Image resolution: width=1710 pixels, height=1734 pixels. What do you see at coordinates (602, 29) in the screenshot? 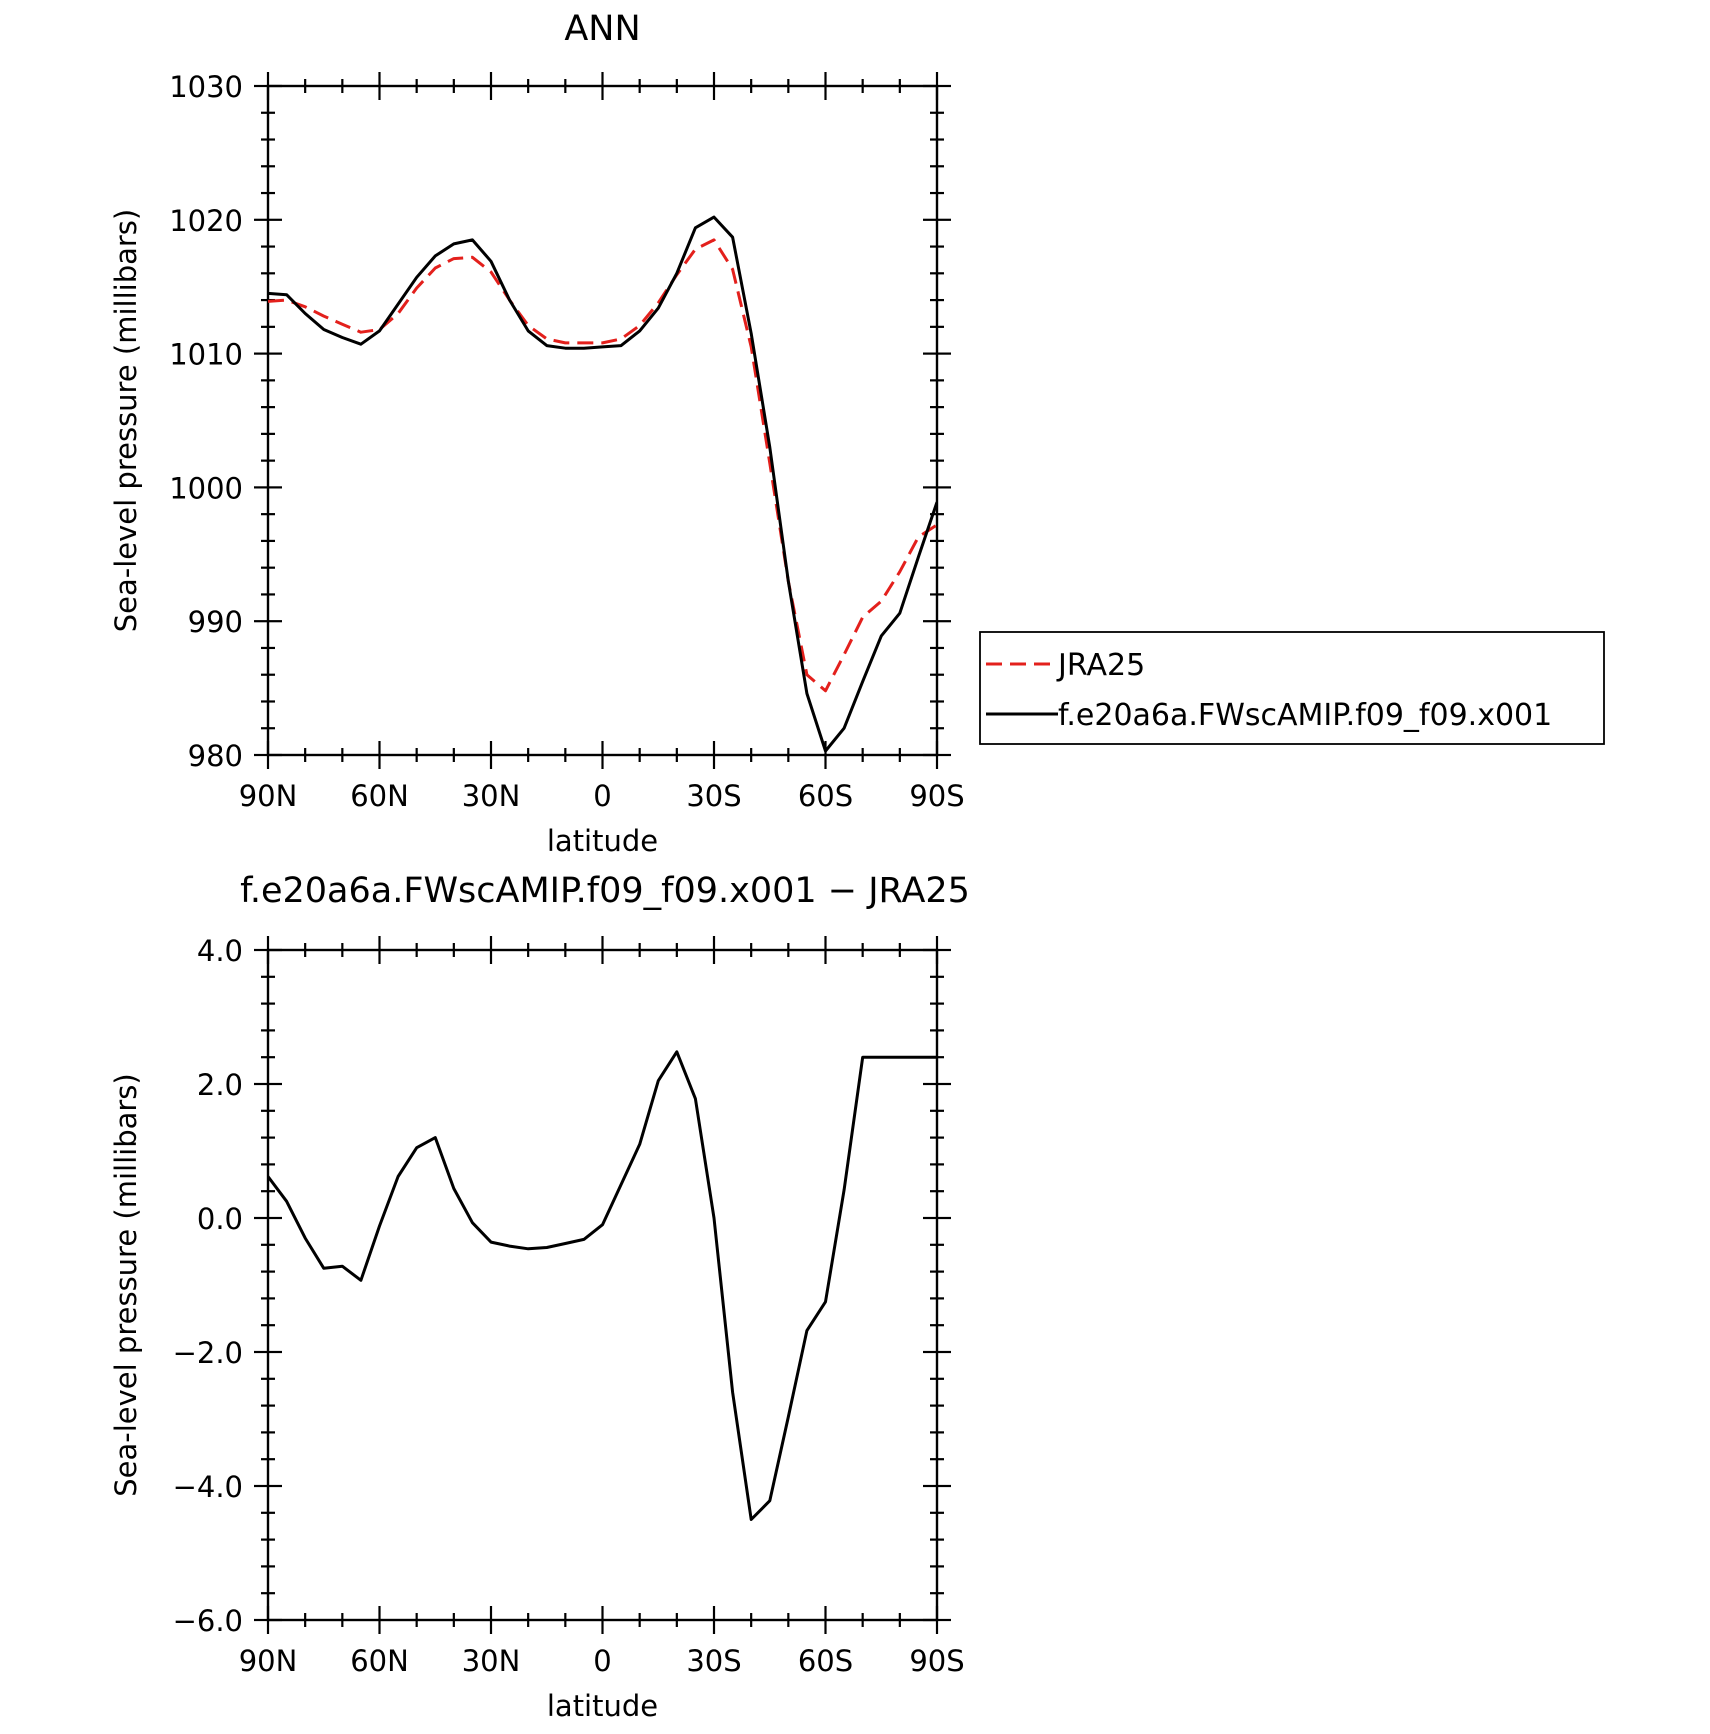
I see `plot-title: ANN` at bounding box center [602, 29].